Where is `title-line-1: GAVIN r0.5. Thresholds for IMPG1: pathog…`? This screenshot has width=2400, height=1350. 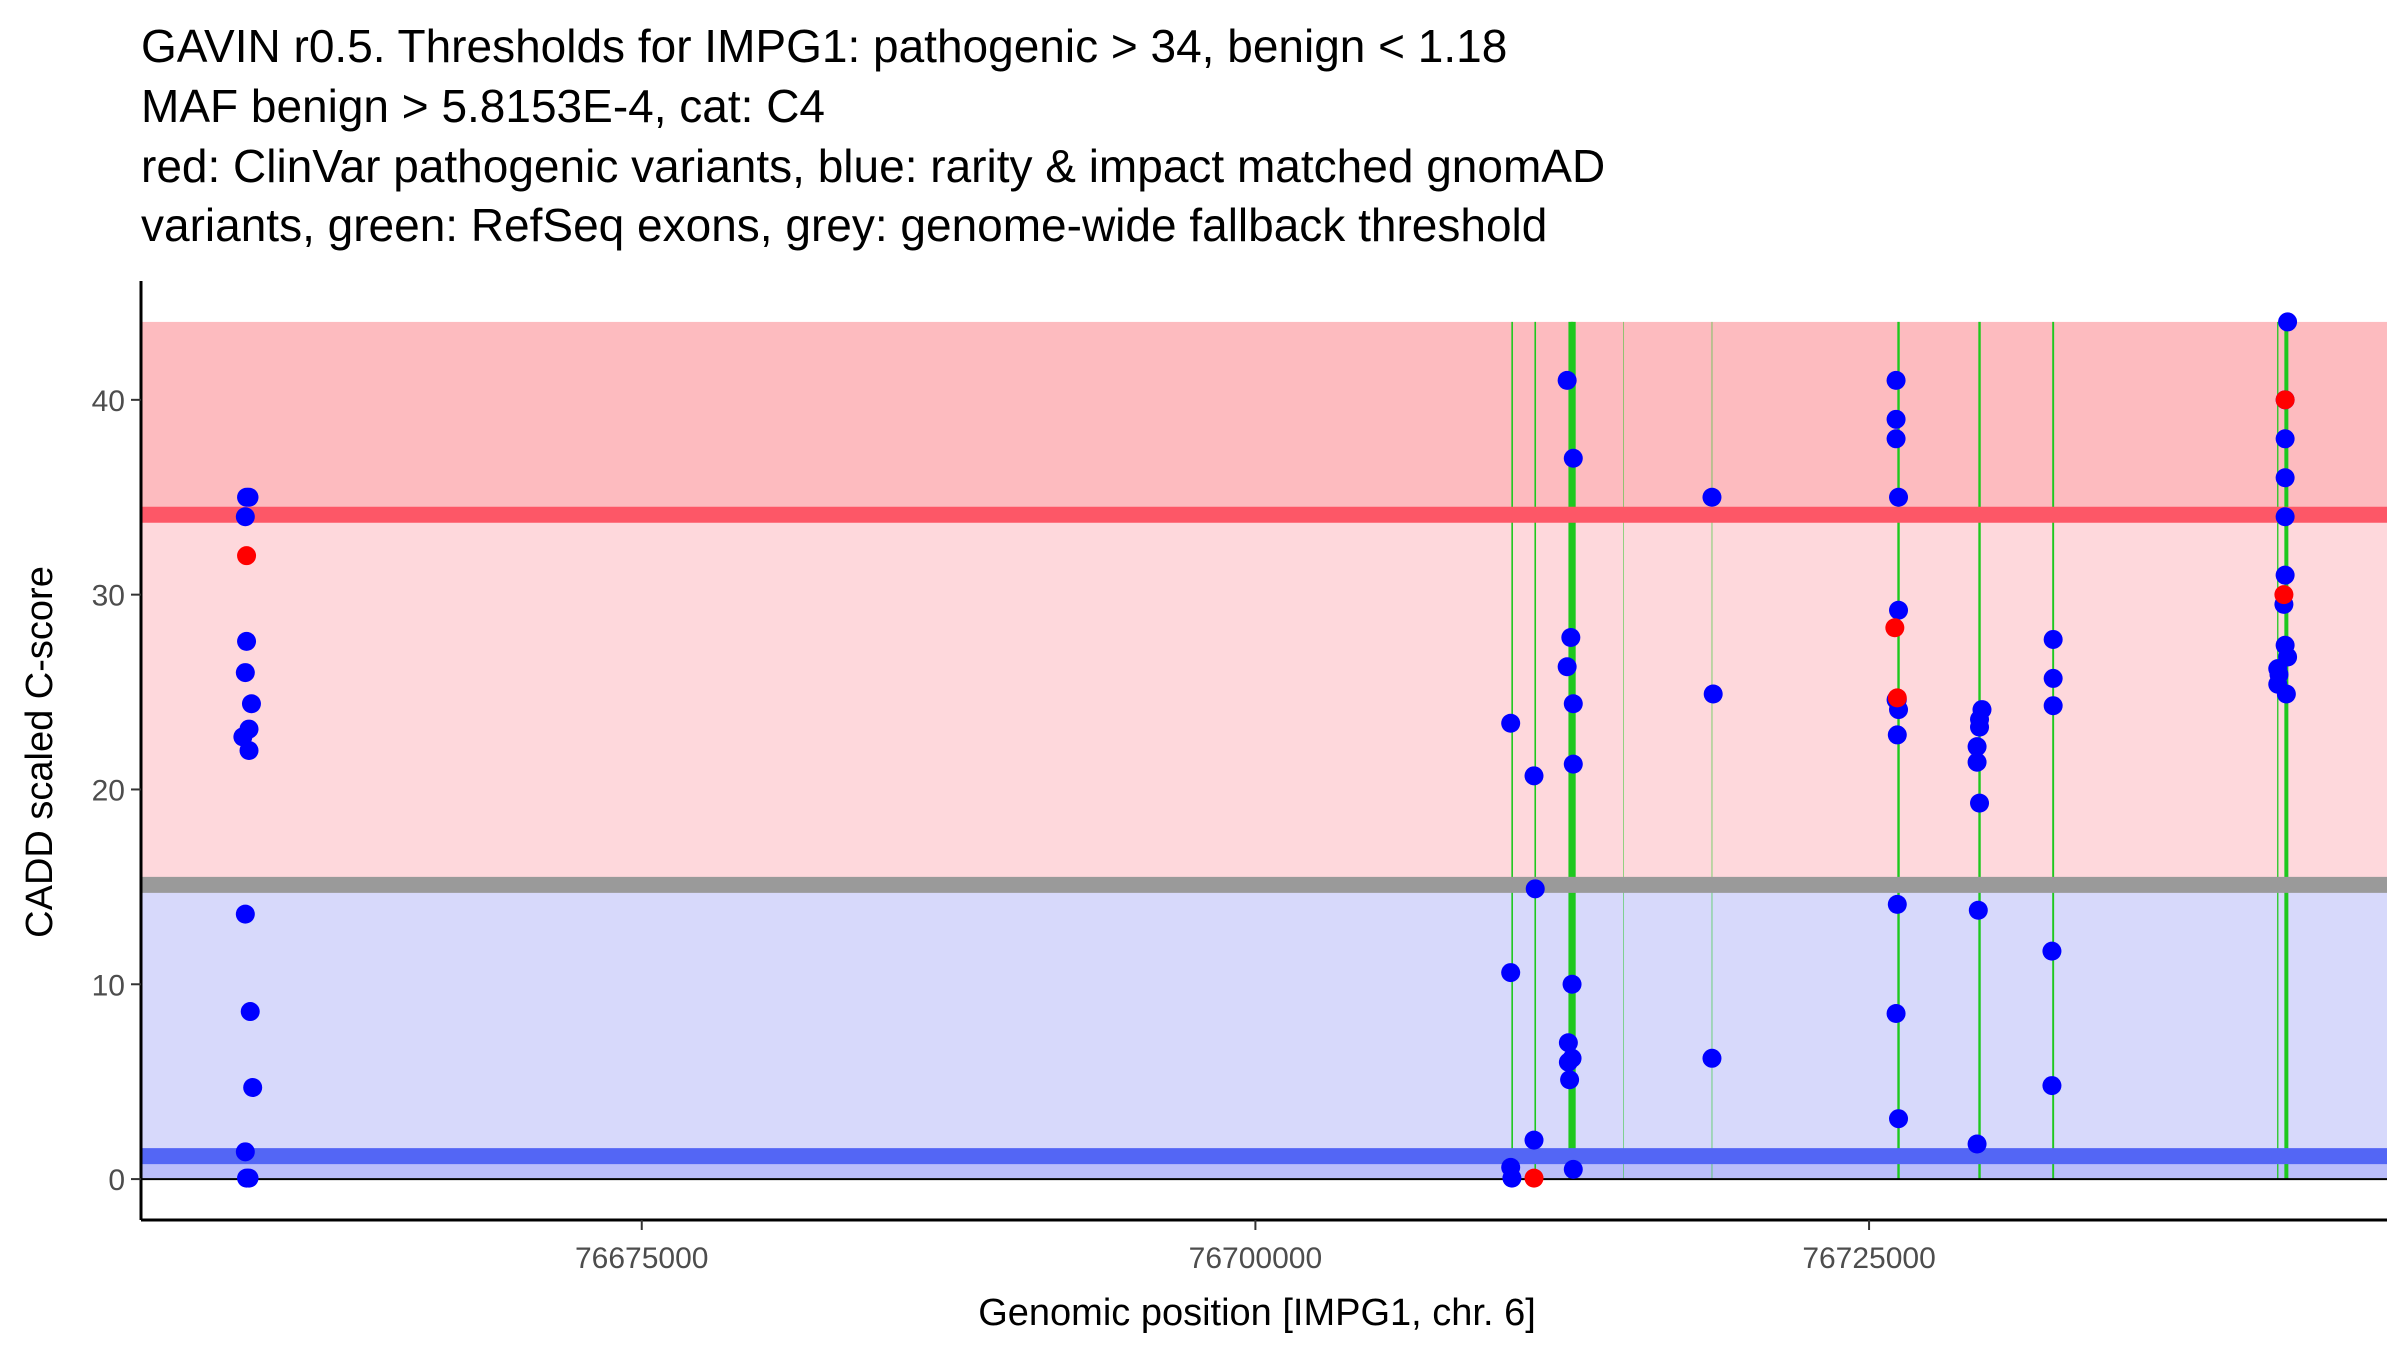
title-line-1: GAVIN r0.5. Thresholds for IMPG1: pathog… is located at coordinates (824, 46).